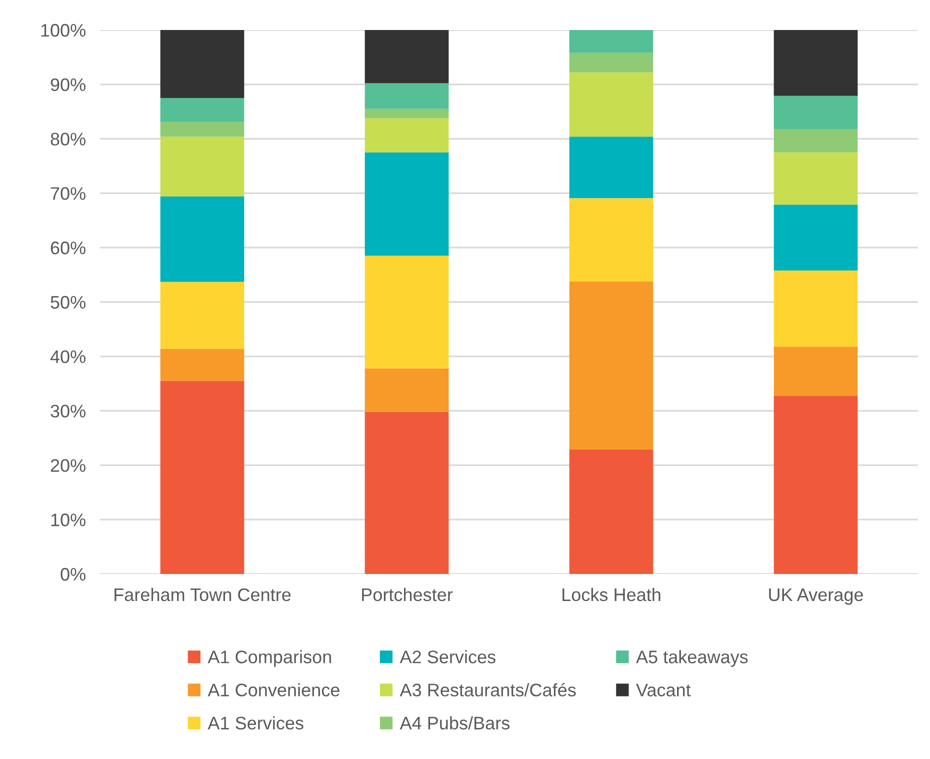 This screenshot has height=759, width=930. I want to click on legend-label: A1 Services, so click(256, 723).